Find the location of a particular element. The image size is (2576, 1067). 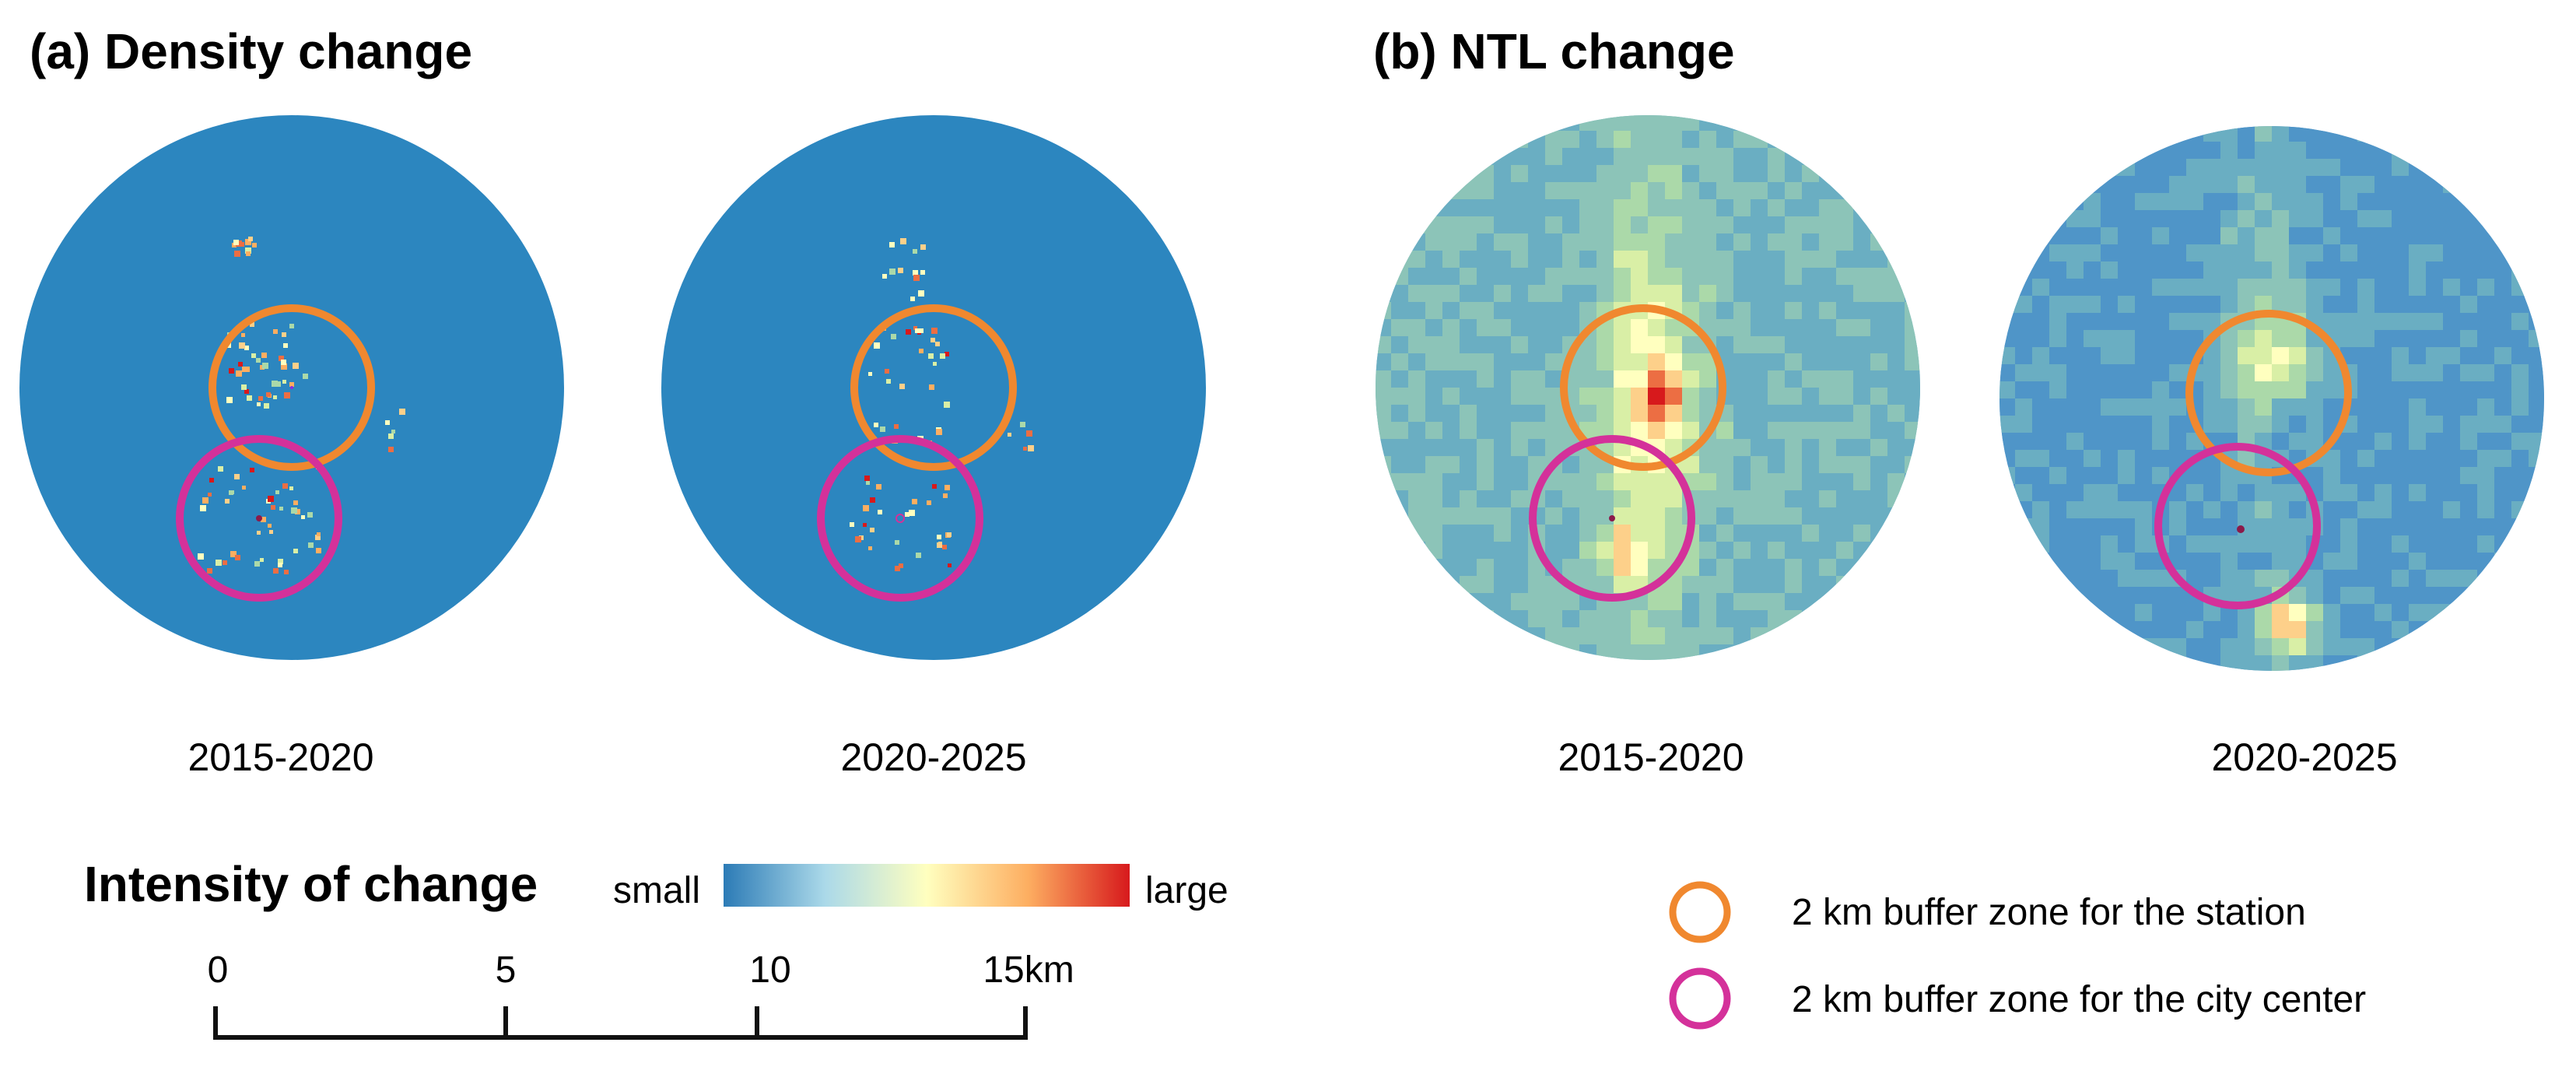

station-buffer-legend-swatch is located at coordinates (1700, 912).